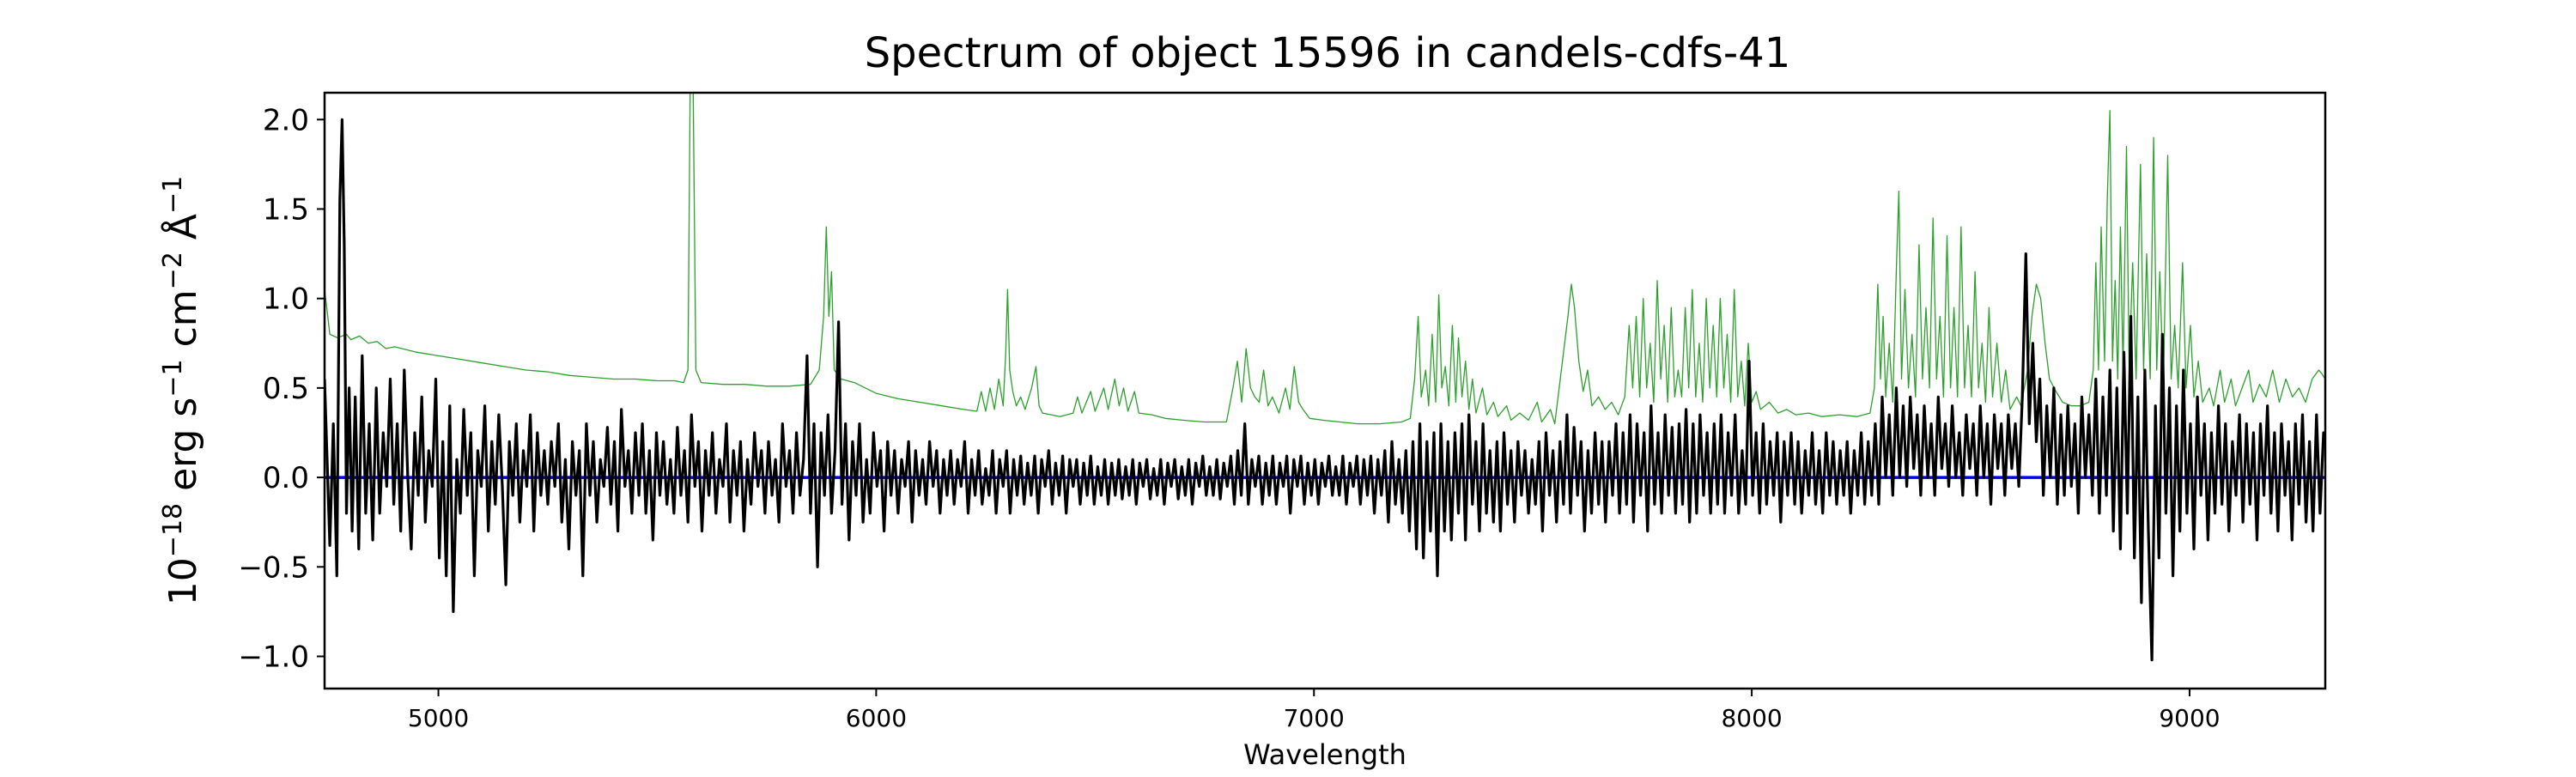 The width and height of the screenshot is (2576, 777). What do you see at coordinates (1324, 754) in the screenshot?
I see `x-axis-label: Wavelength` at bounding box center [1324, 754].